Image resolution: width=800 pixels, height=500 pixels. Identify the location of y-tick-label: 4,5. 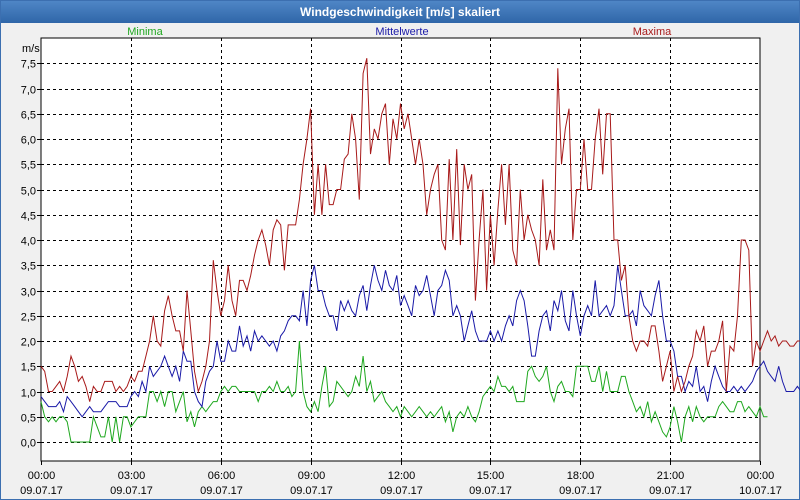
(28, 217).